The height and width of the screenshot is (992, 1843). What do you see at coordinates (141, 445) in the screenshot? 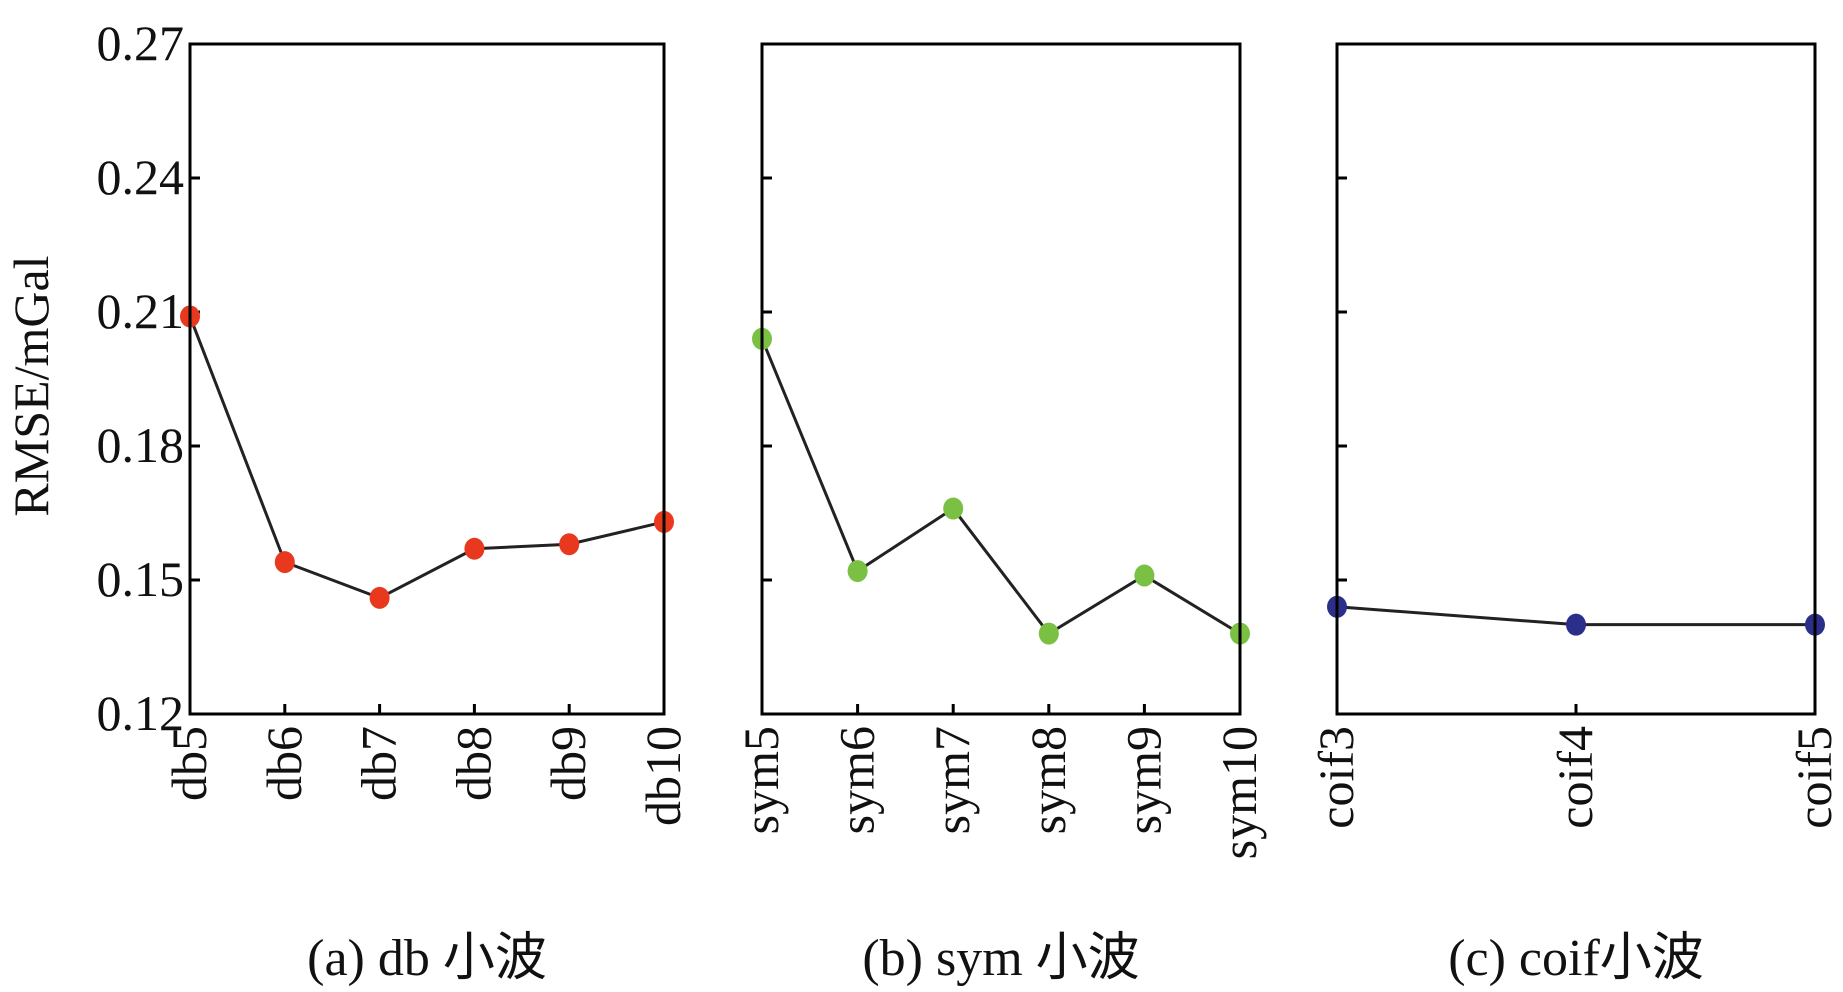
I see `y-tick-label: 0.18` at bounding box center [141, 445].